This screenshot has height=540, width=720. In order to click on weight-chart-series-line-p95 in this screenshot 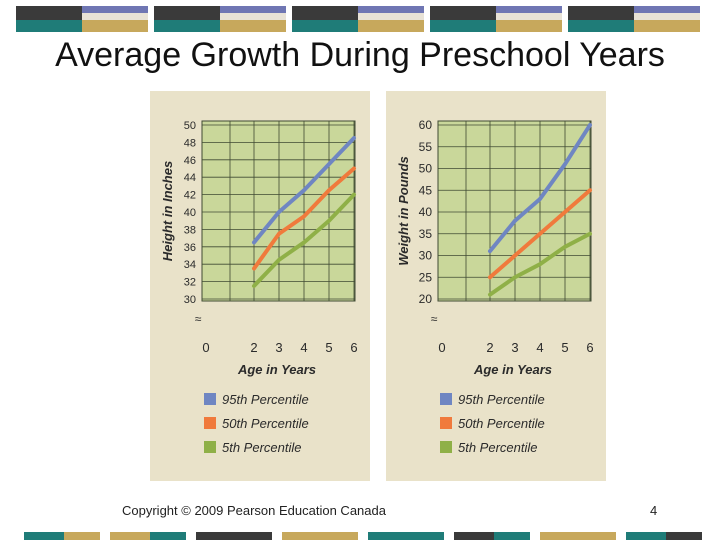, I will do `click(540, 188)`.